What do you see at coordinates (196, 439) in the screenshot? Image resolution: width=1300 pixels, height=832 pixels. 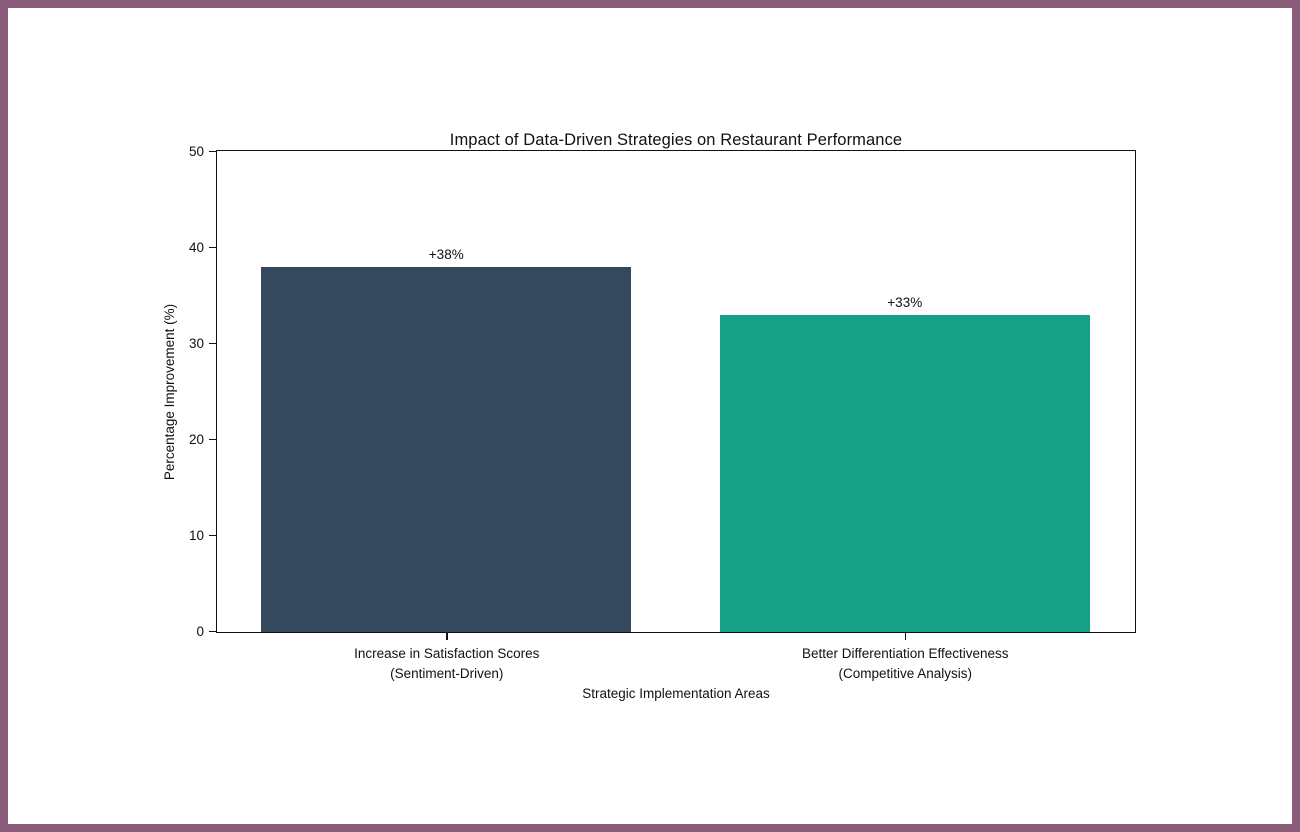 I see `y-tick-label-20: 20` at bounding box center [196, 439].